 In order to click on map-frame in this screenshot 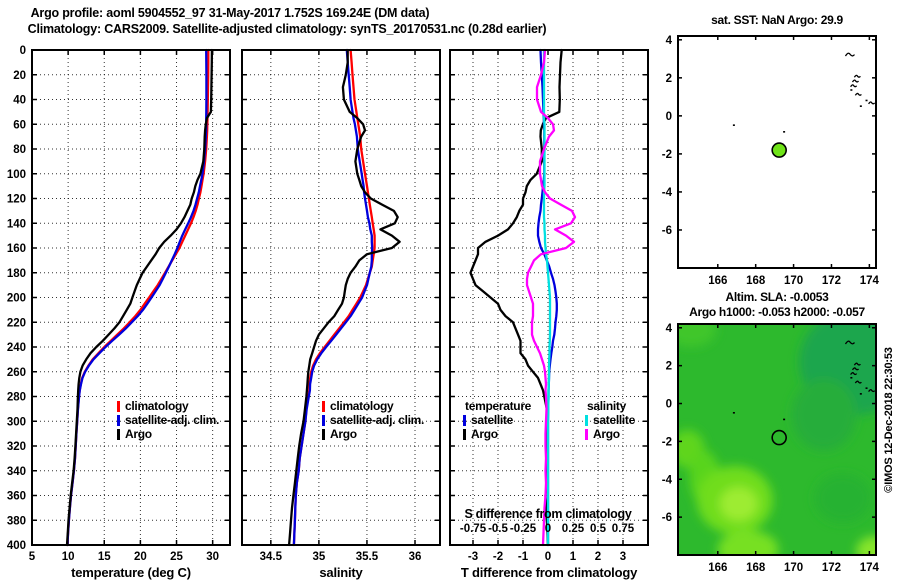, I will do `click(777, 439)`.